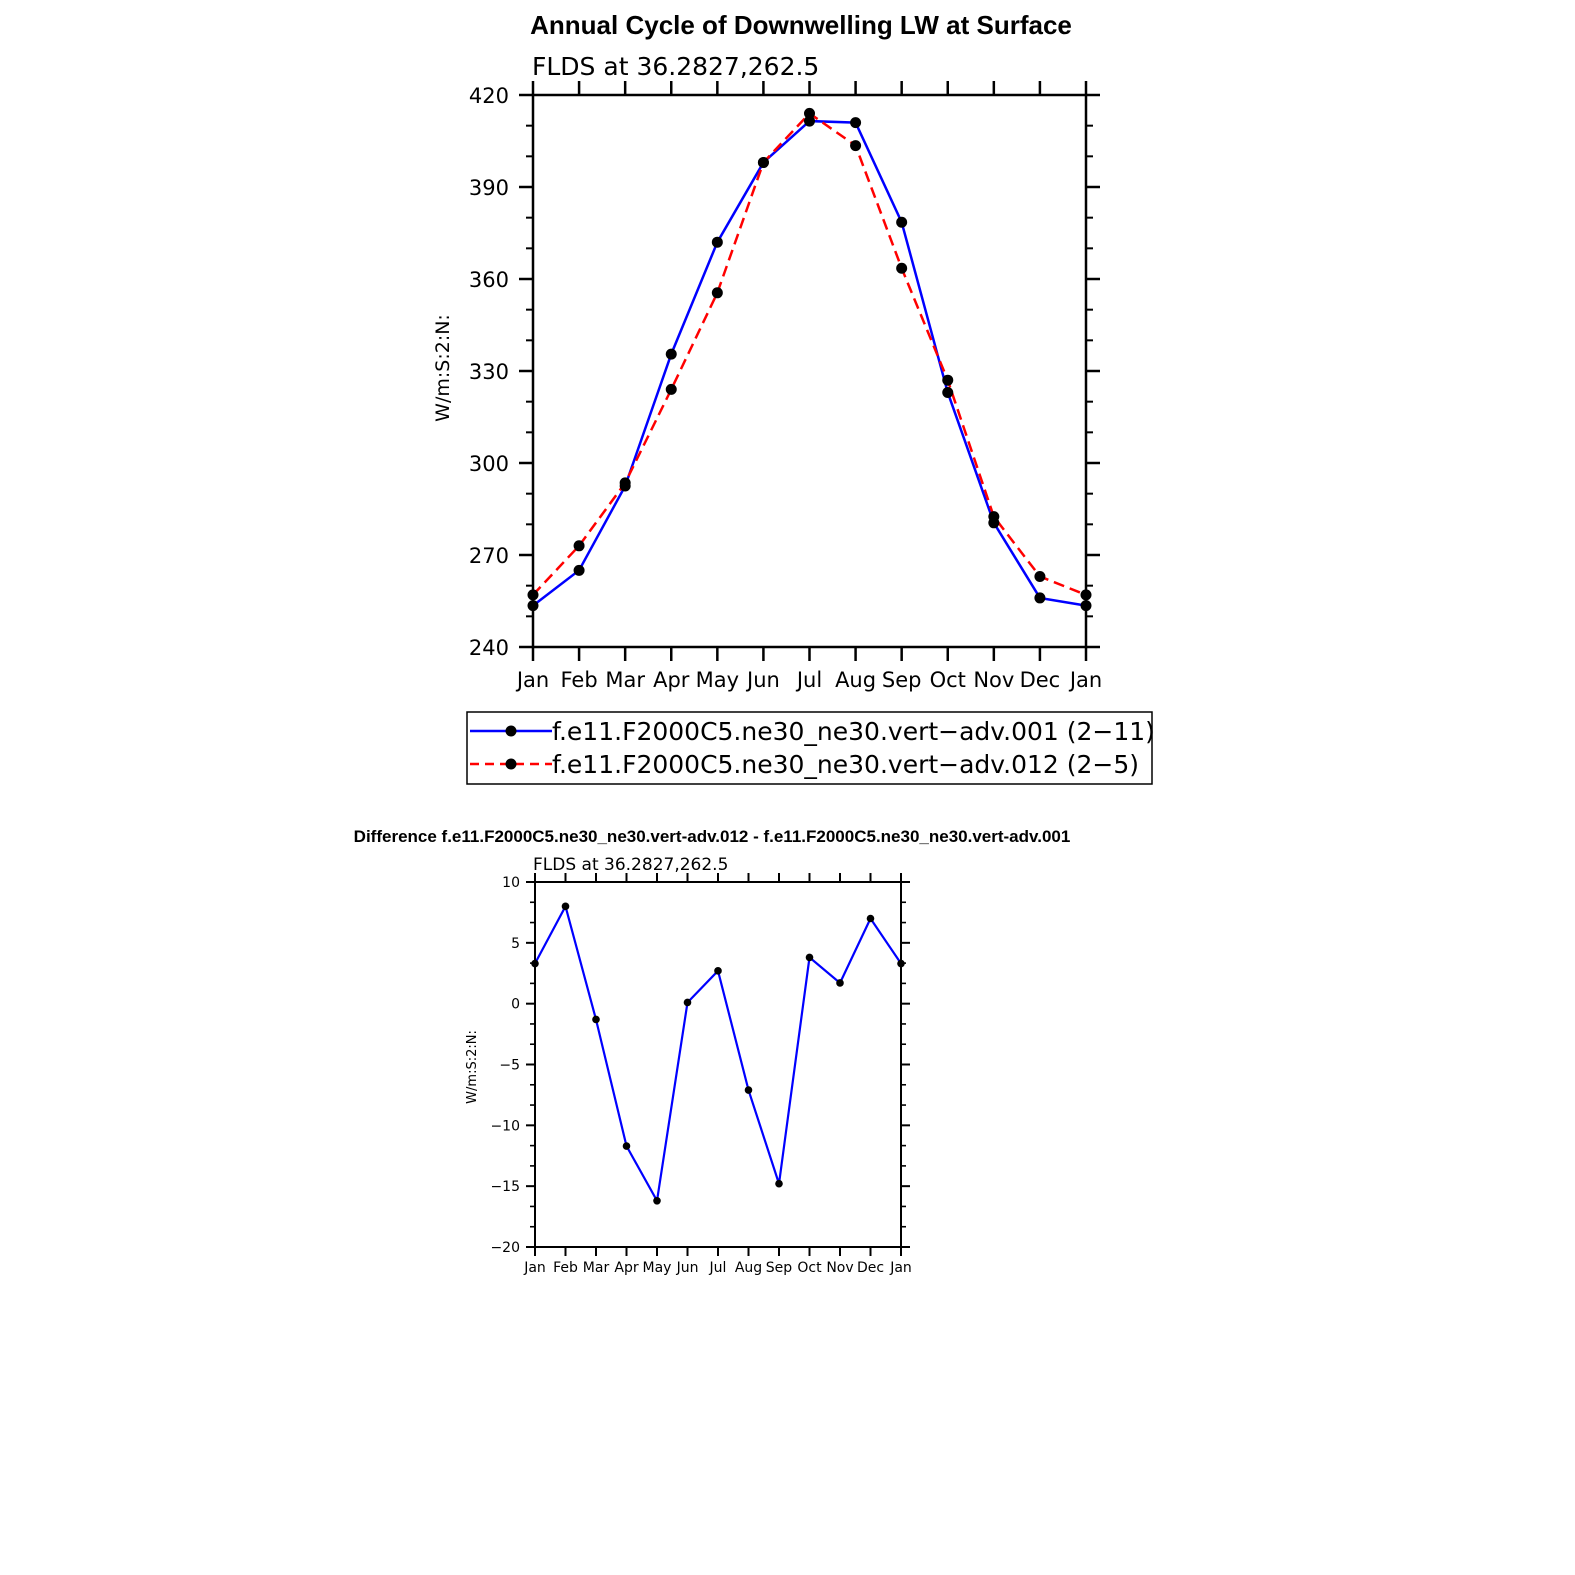  Describe the element at coordinates (505, 1187) in the screenshot. I see `y-tick-label: −15` at that location.